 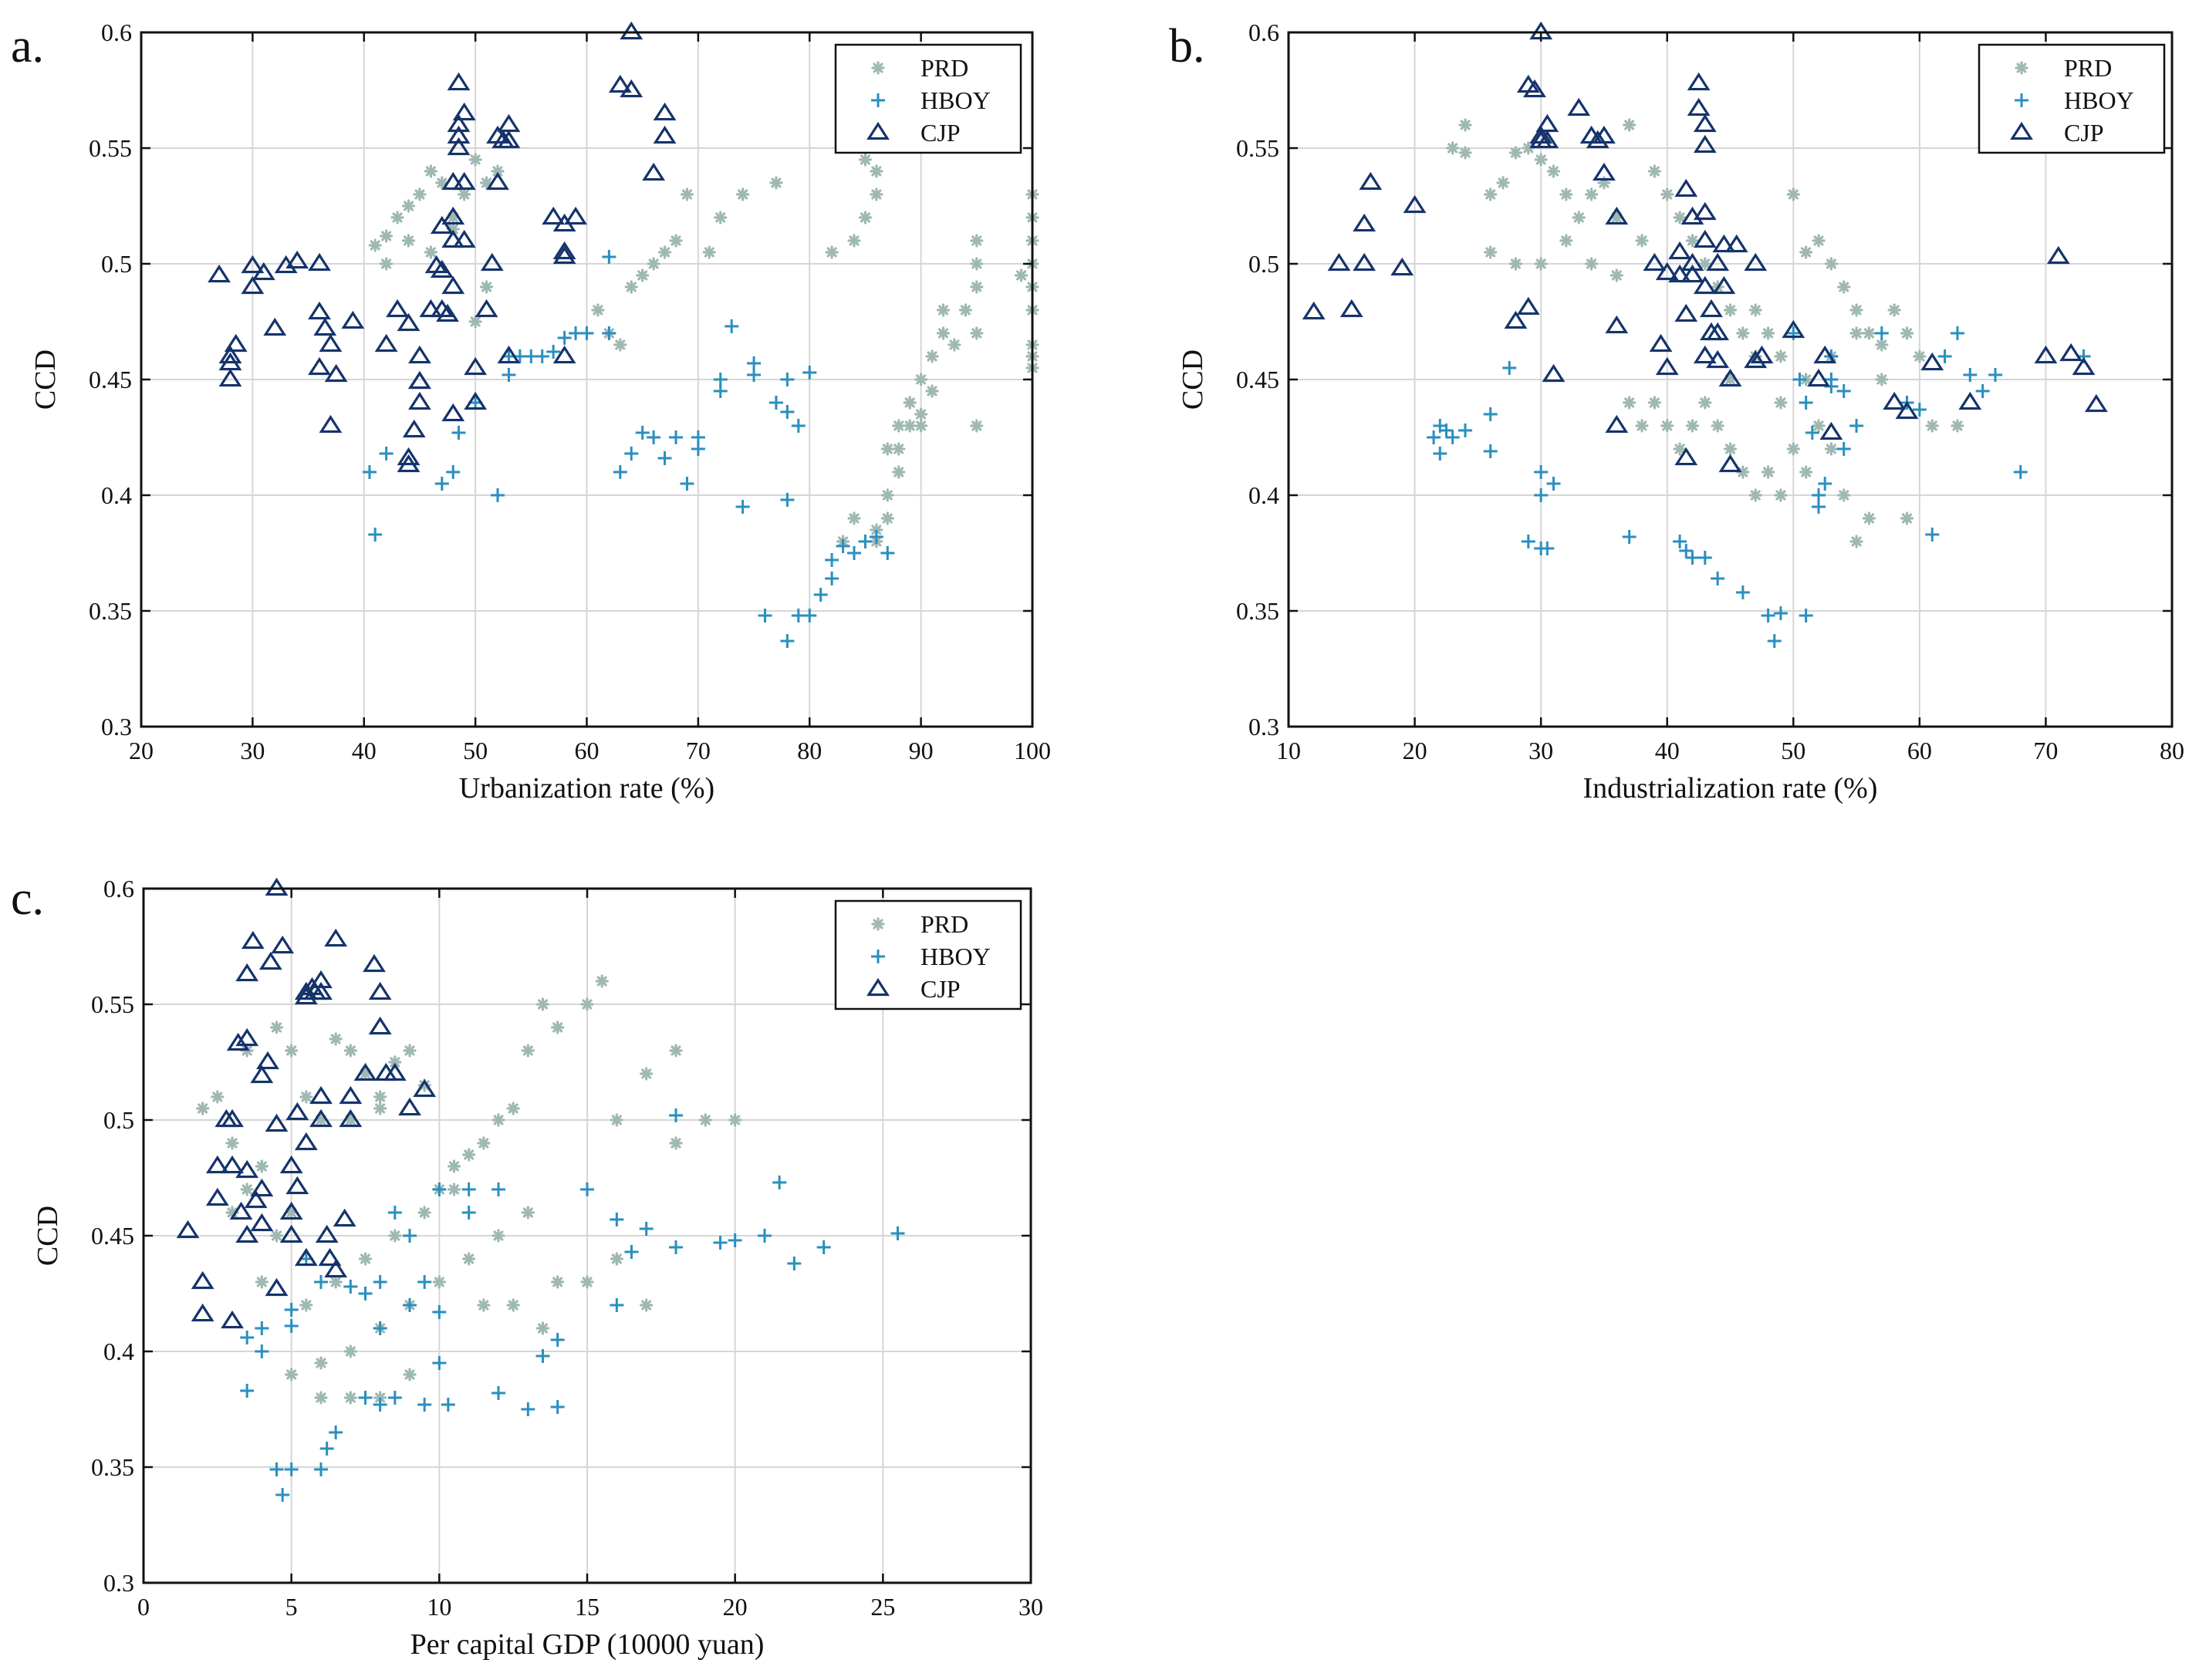 I want to click on y-axis-label: CCD, so click(x=45, y=379).